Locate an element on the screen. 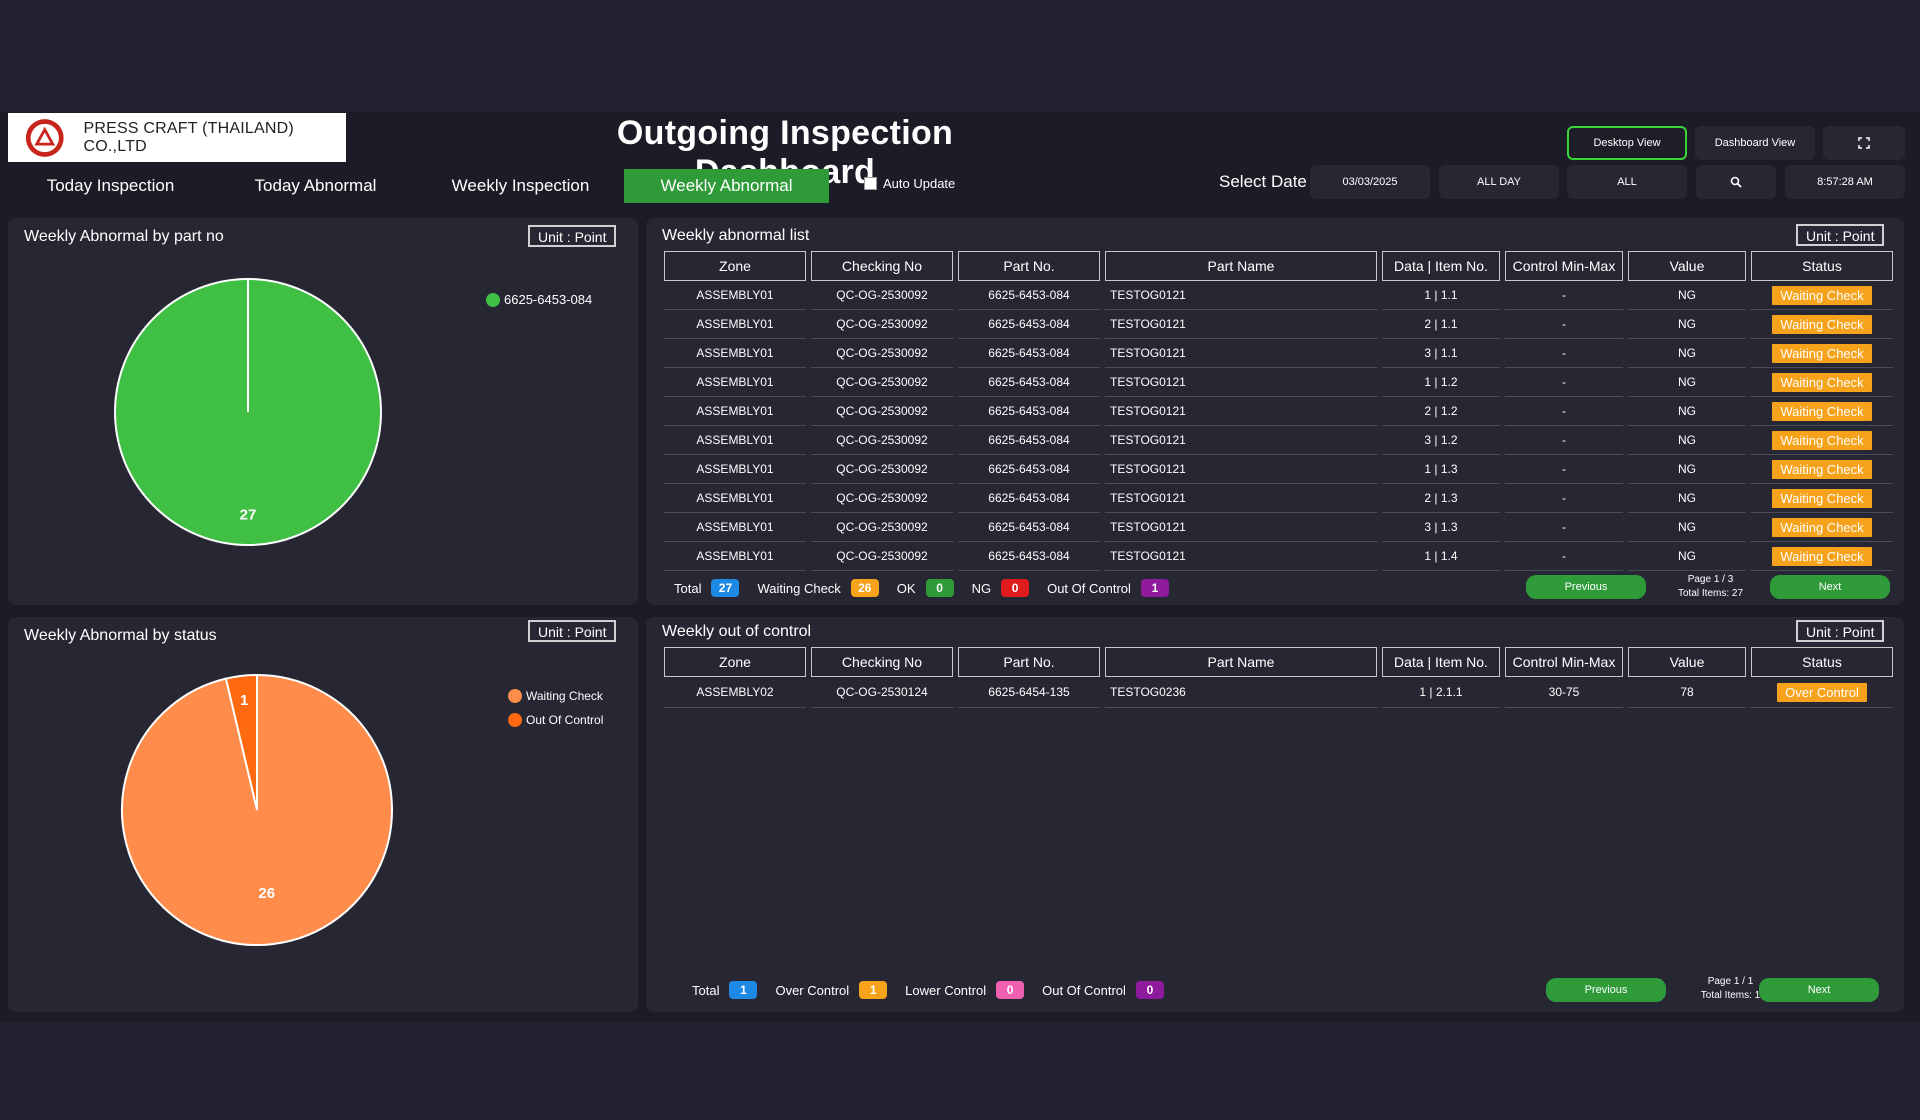 The height and width of the screenshot is (1120, 1920). legend-item-part: 6625-6453-084 is located at coordinates (539, 299).